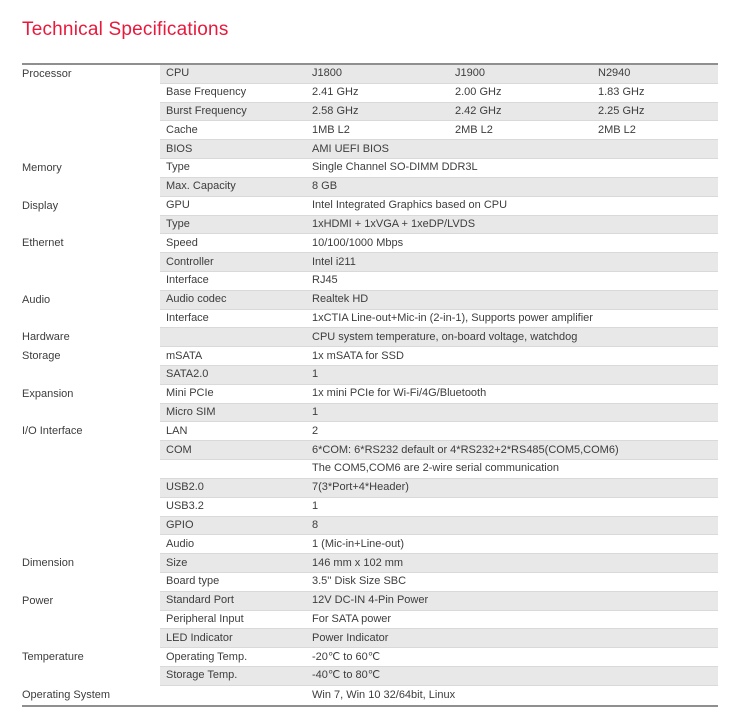 The image size is (740, 721). What do you see at coordinates (346, 675) in the screenshot?
I see `value: -40℃ to 80℃` at bounding box center [346, 675].